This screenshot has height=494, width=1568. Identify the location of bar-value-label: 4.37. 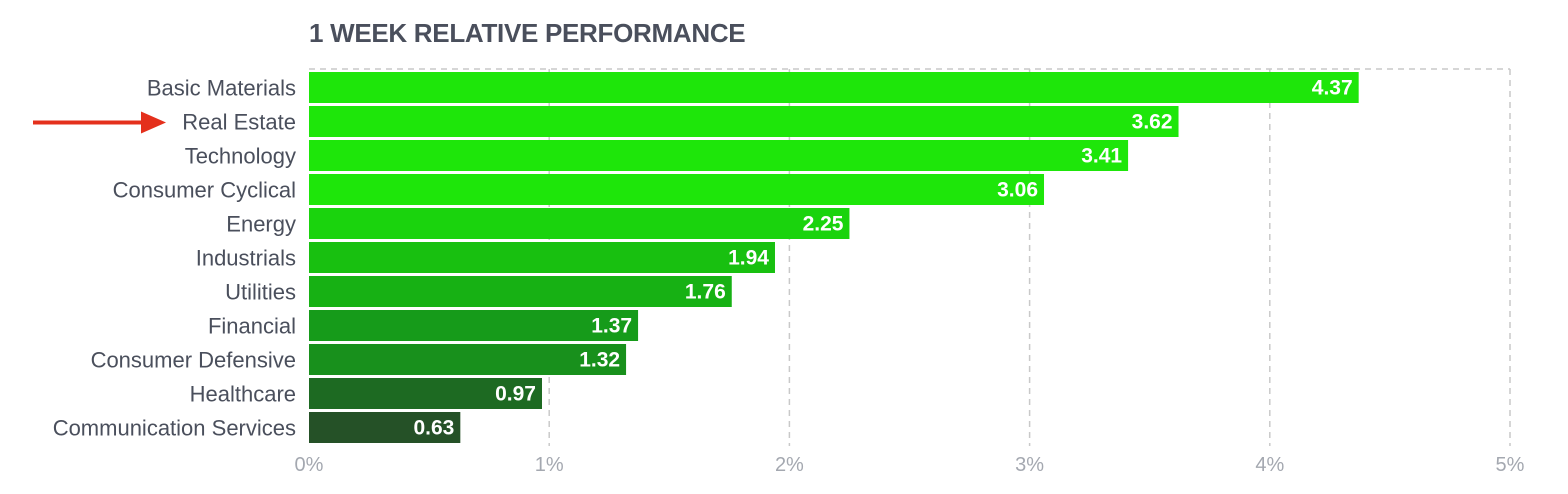
(1332, 88).